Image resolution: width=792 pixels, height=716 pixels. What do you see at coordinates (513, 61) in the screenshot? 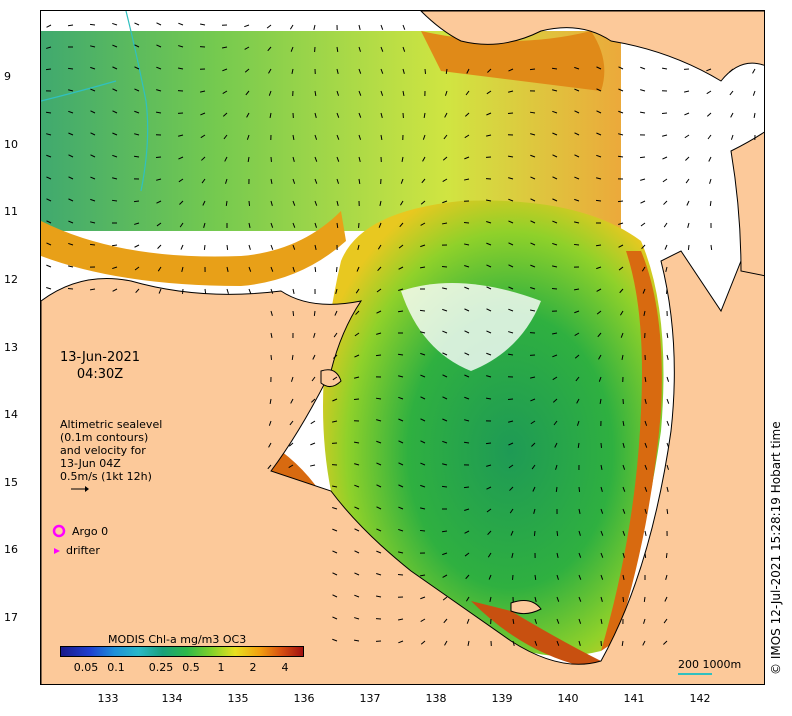
I see `coastal-chl-north` at bounding box center [513, 61].